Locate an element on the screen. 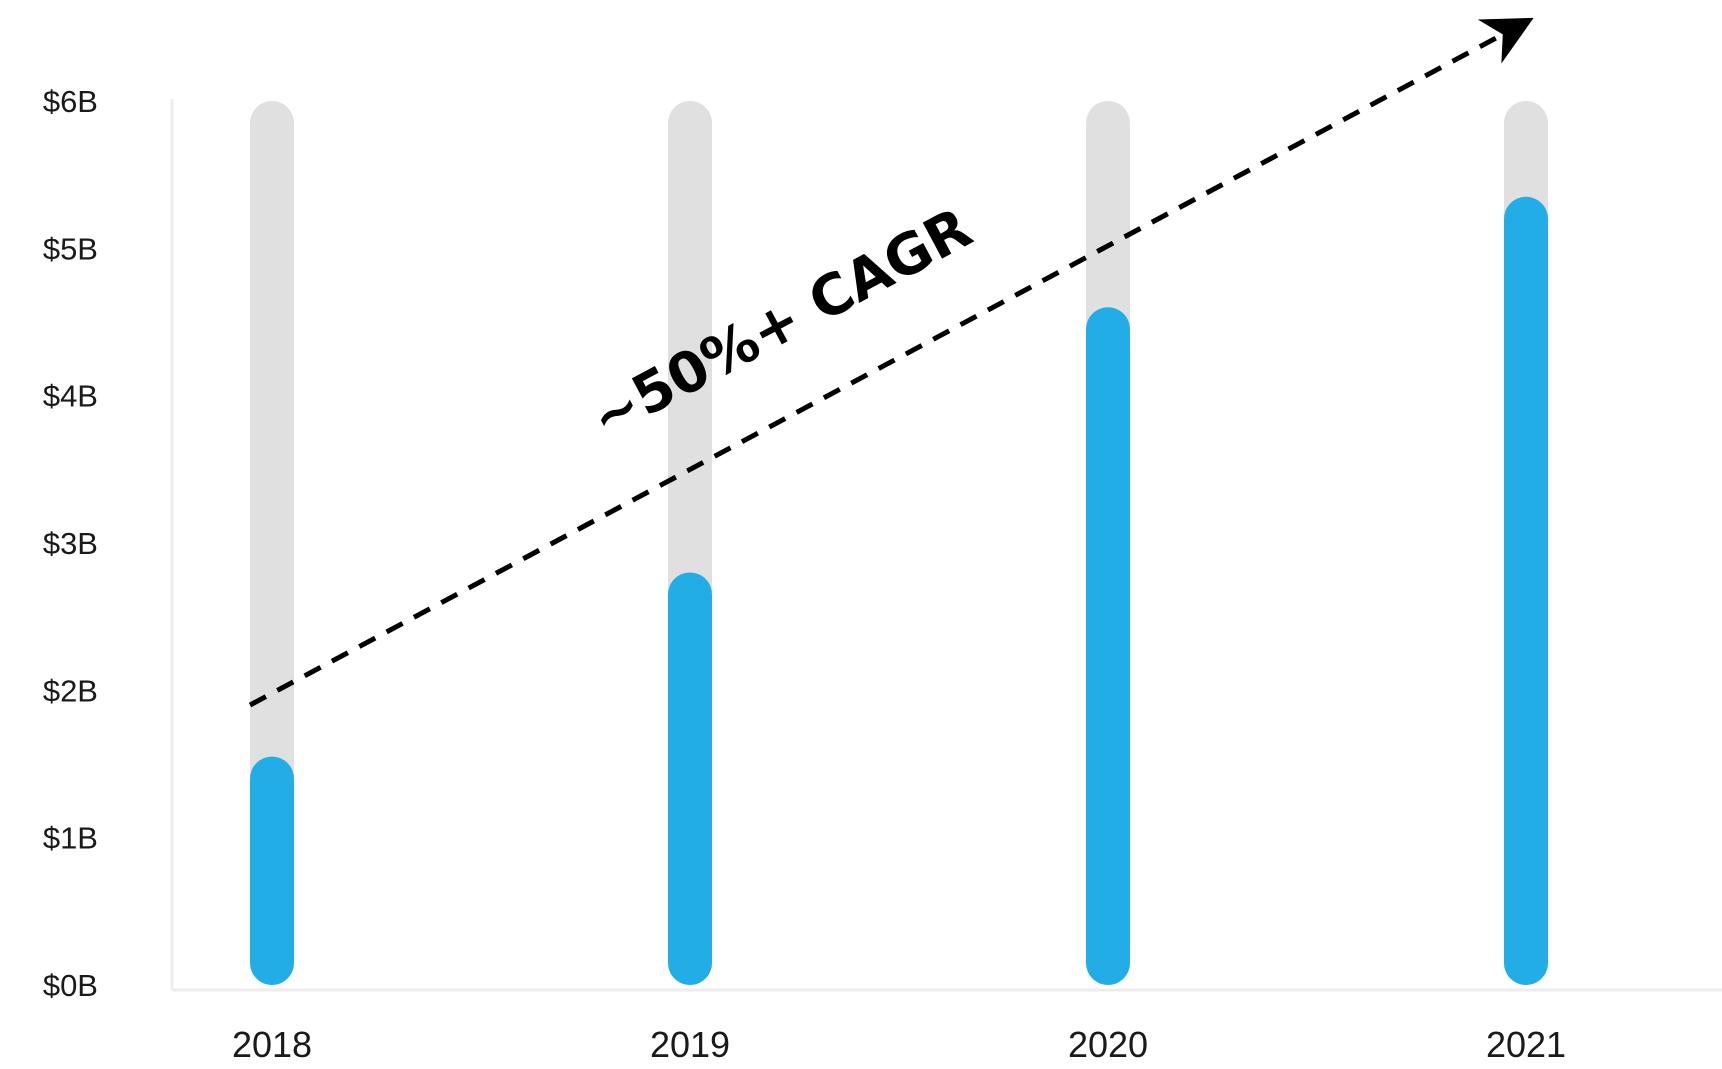  x-tick-label: 2020 is located at coordinates (1108, 1044).